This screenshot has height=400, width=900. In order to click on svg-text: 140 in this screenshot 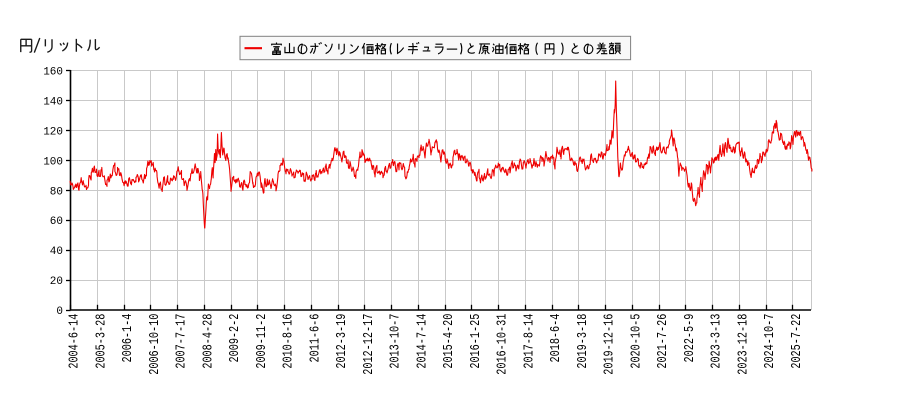, I will do `click(53, 102)`.